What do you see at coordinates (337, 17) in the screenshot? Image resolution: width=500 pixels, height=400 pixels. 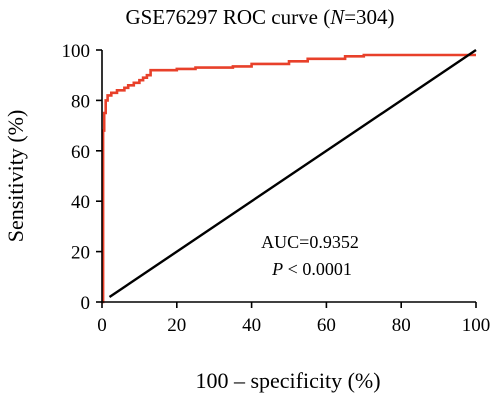 I see `chart-title-var: N` at bounding box center [337, 17].